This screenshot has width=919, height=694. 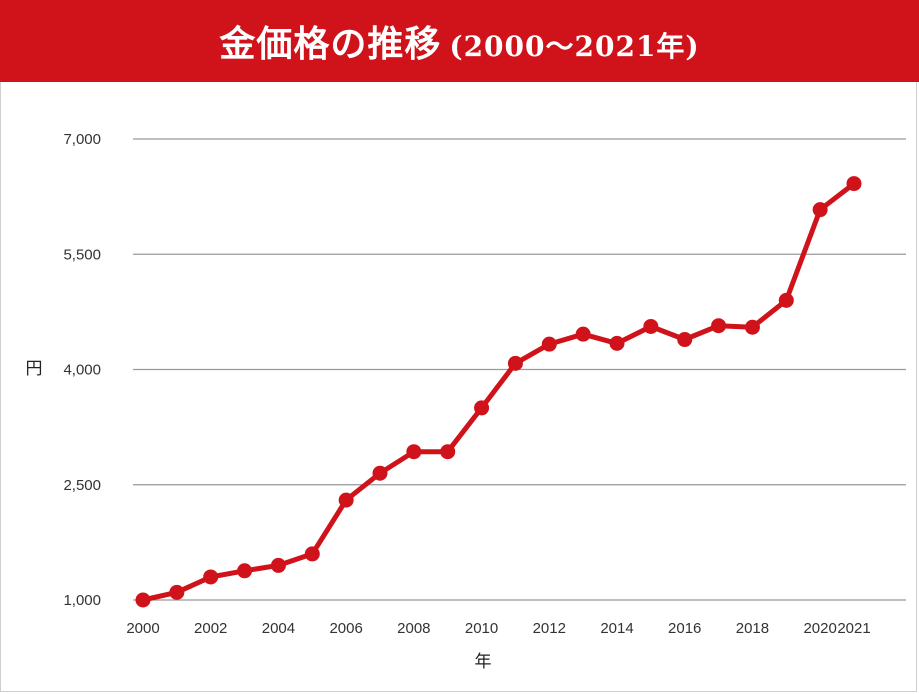 I want to click on data-point-2002, so click(x=211, y=577).